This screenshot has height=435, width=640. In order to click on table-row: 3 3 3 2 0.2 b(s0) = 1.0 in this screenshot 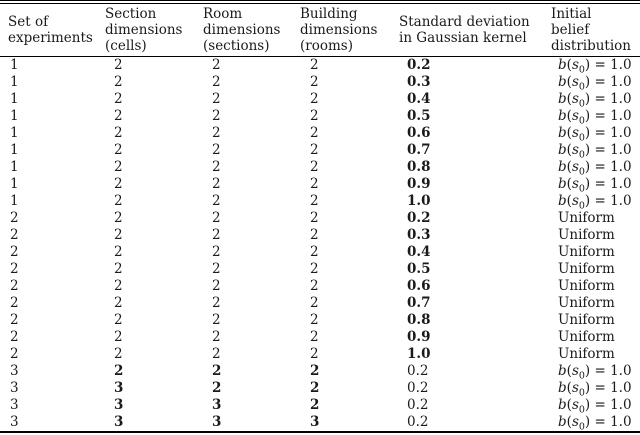, I will do `click(320, 405)`.